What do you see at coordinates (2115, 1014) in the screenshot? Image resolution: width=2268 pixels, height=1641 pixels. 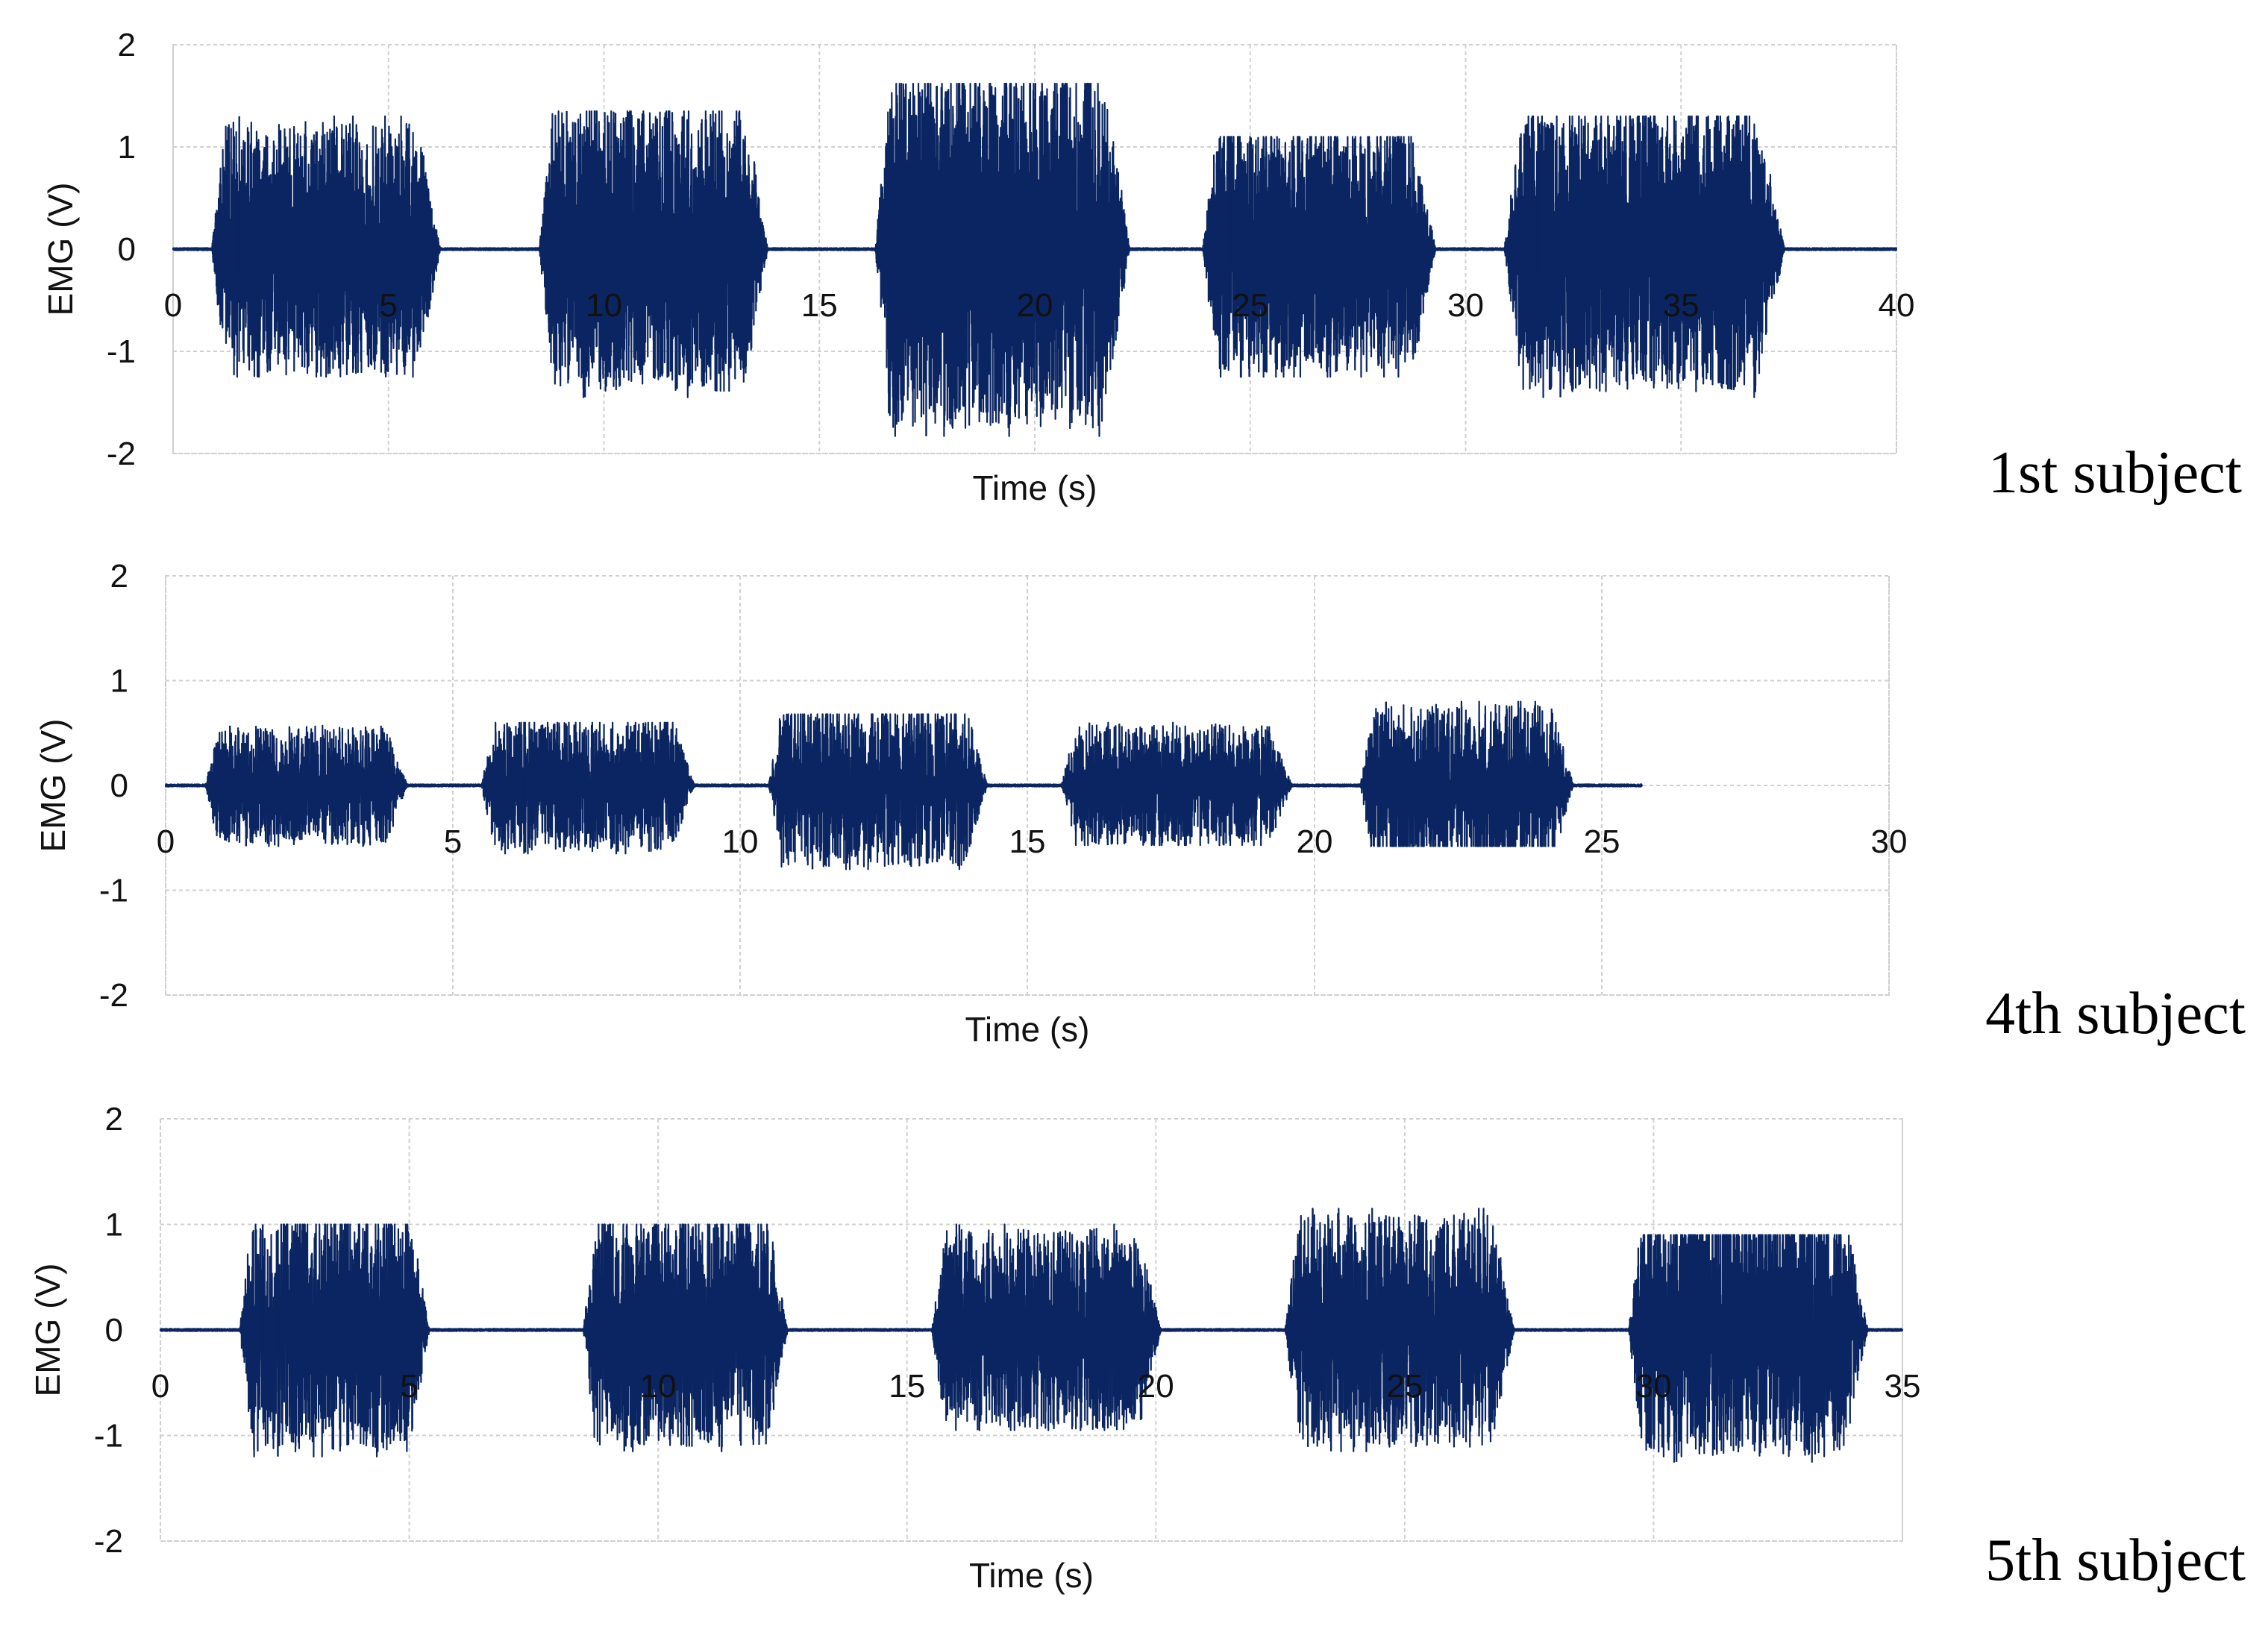 I see `subject-label: 4th subject` at bounding box center [2115, 1014].